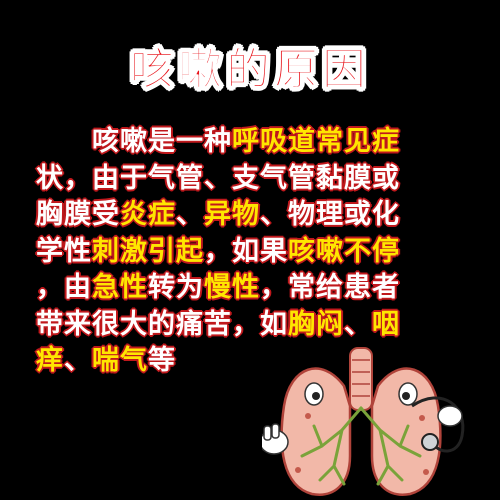 The height and width of the screenshot is (500, 500). I want to click on right-glove-icon, so click(450, 416).